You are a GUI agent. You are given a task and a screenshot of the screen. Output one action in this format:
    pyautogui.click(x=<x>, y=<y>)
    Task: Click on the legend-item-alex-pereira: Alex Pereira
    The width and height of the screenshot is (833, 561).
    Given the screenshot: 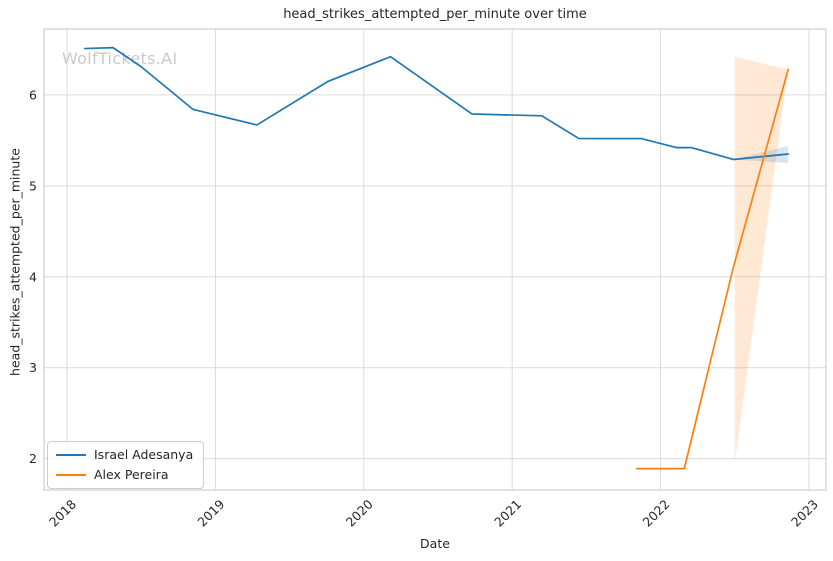 What is the action you would take?
    pyautogui.click(x=124, y=474)
    